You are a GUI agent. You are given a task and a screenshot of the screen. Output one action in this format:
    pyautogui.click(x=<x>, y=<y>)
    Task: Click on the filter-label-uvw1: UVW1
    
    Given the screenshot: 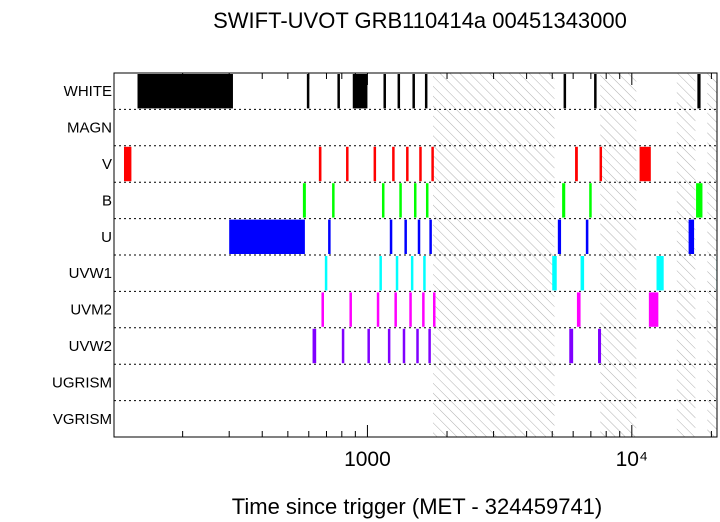 What is the action you would take?
    pyautogui.click(x=90, y=273)
    